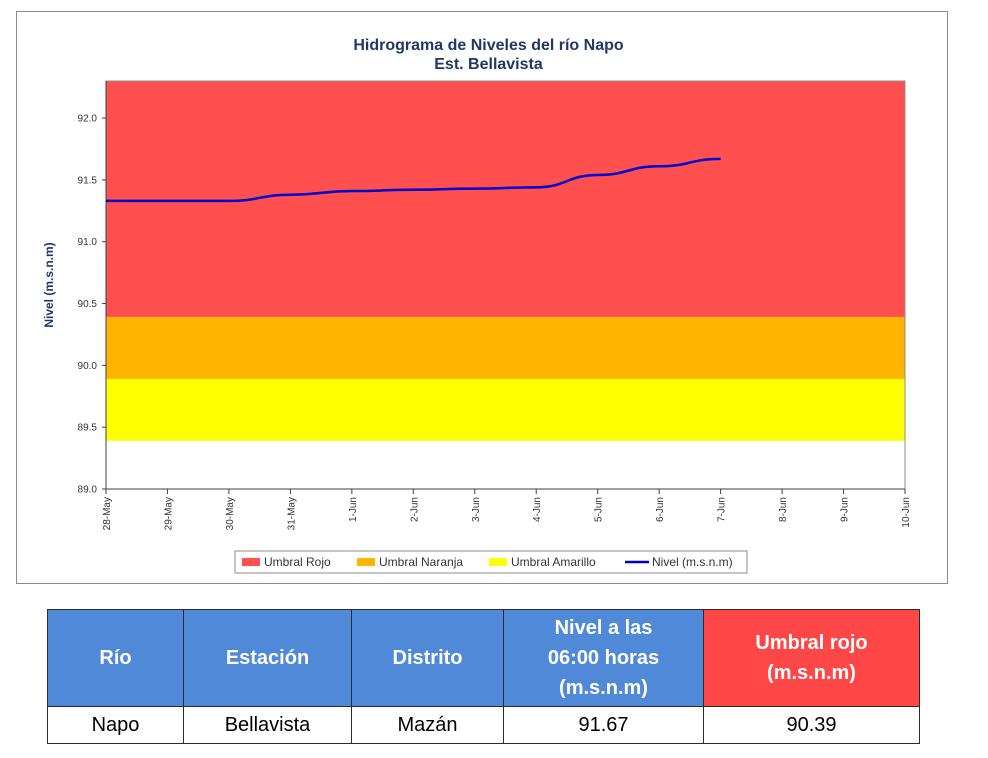 The height and width of the screenshot is (758, 988). Describe the element at coordinates (537, 509) in the screenshot. I see `x-tick-label: 4-Jun` at that location.